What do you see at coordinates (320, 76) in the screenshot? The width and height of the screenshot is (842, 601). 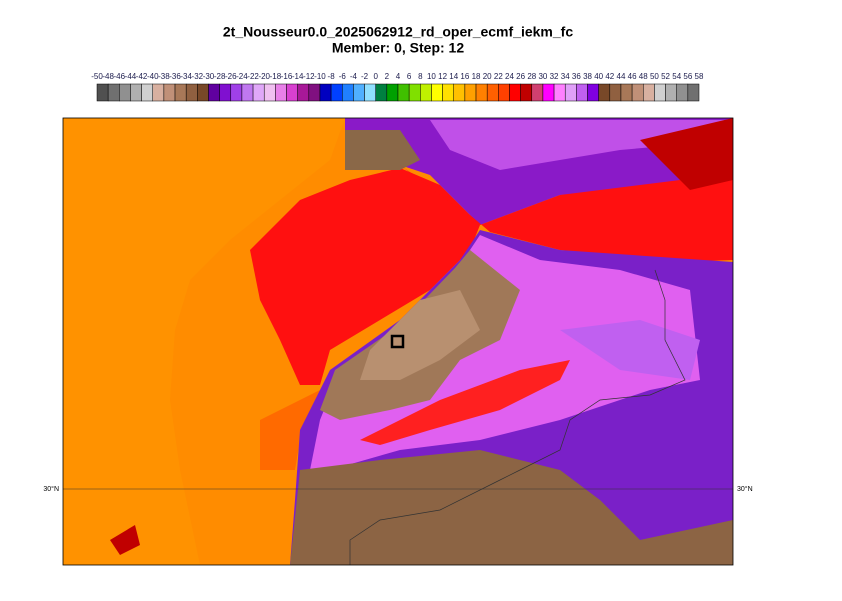 I see `colorbar-label: -10` at bounding box center [320, 76].